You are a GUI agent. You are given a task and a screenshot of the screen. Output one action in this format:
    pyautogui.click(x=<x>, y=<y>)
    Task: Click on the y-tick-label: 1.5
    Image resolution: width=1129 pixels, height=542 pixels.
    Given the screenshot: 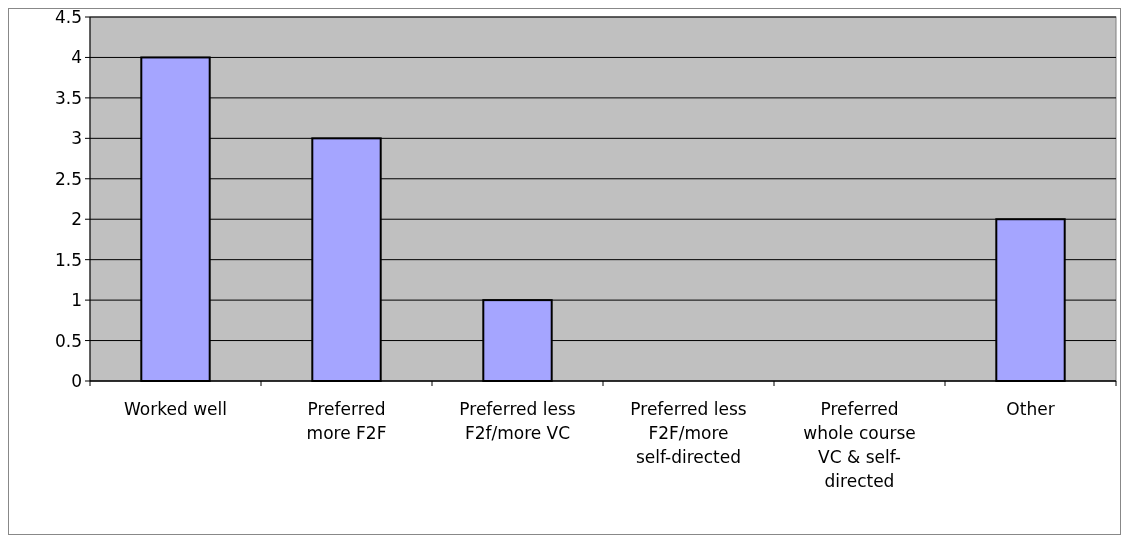 What is the action you would take?
    pyautogui.click(x=68, y=259)
    